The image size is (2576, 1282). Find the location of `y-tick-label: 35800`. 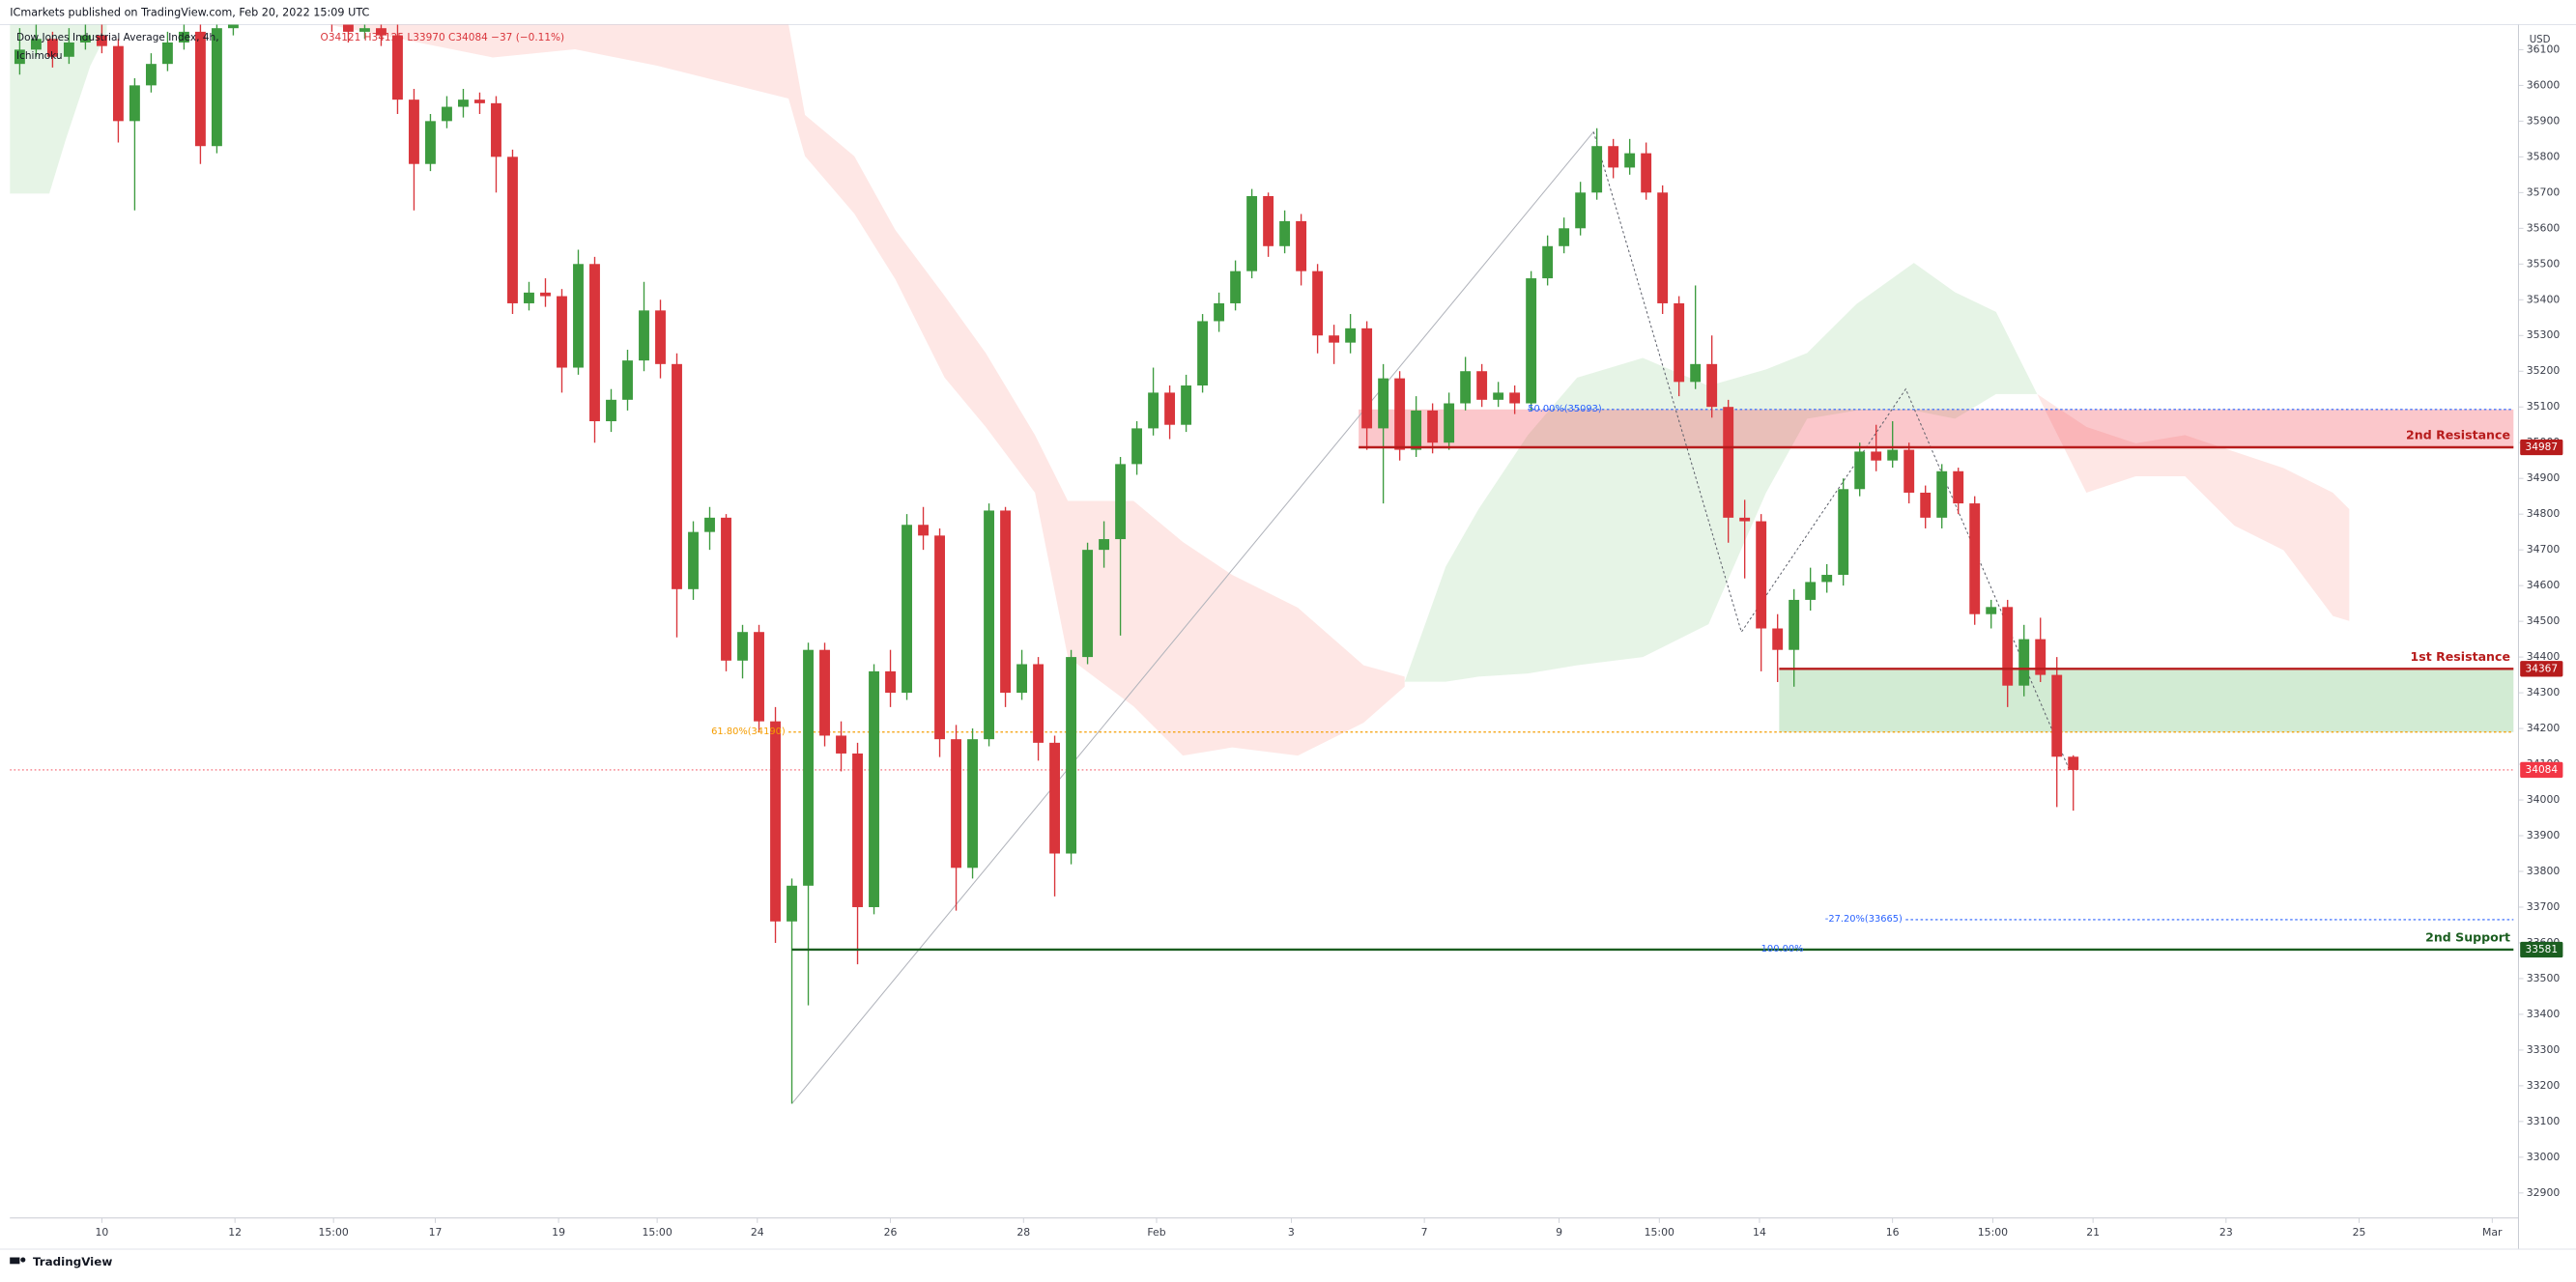

y-tick-label: 35800 is located at coordinates (2544, 156).